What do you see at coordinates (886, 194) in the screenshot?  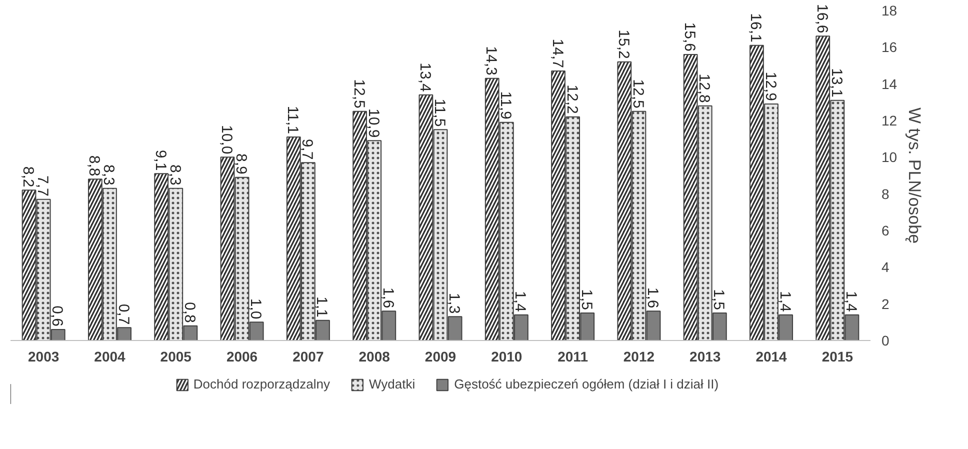 I see `y-tick-label: 8` at bounding box center [886, 194].